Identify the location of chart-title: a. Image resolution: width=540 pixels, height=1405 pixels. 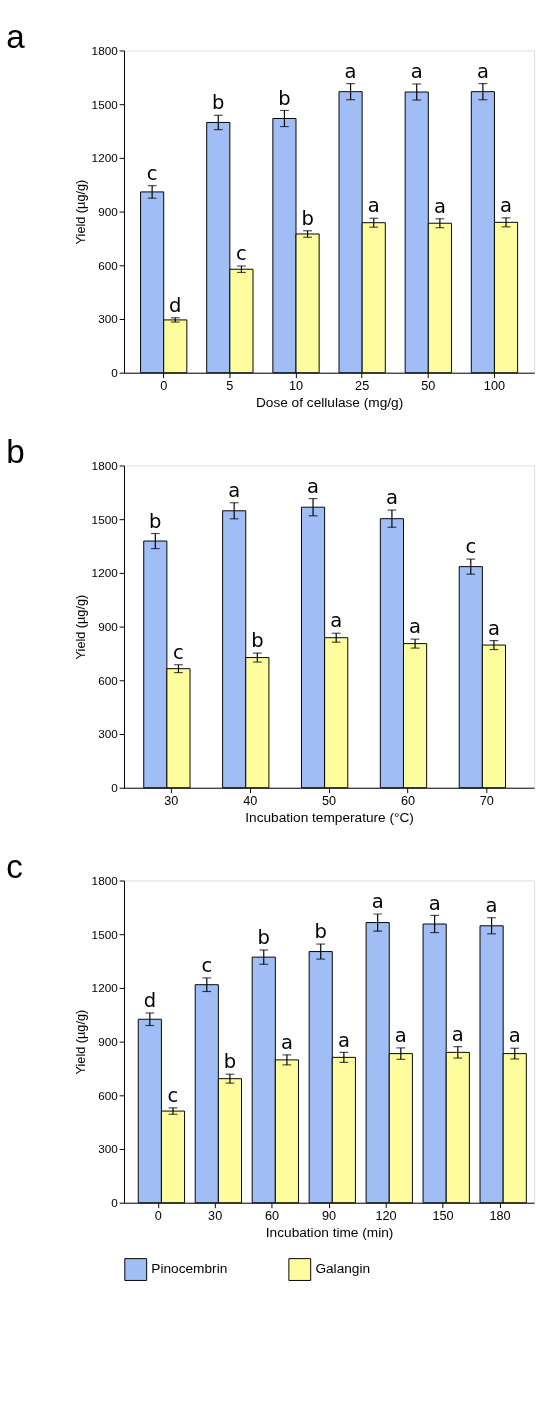
(16, 36).